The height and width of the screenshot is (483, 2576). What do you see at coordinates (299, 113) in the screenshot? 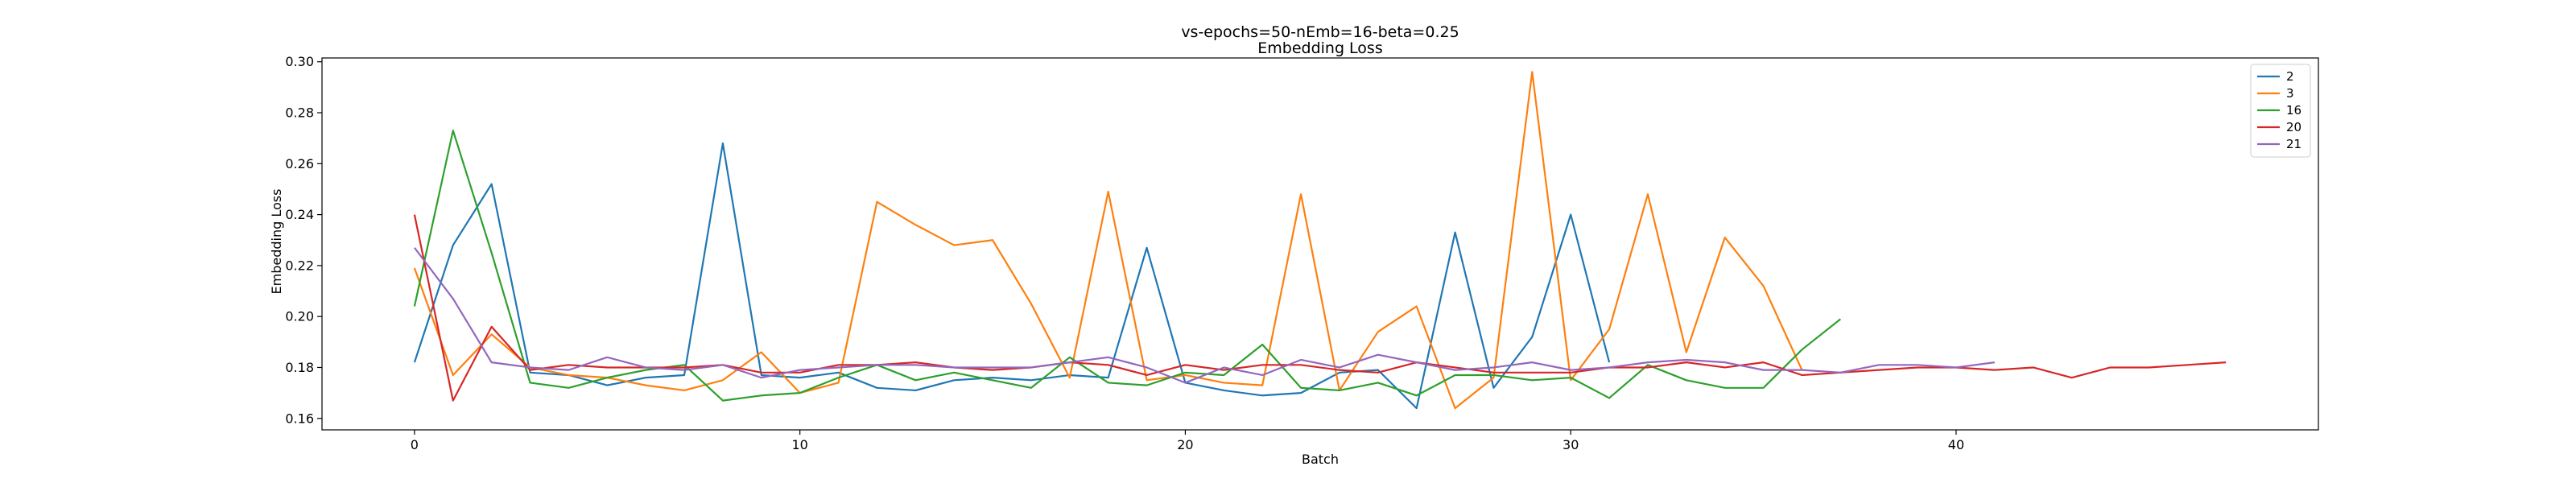
I see `y-tick-label: 0.28` at bounding box center [299, 113].